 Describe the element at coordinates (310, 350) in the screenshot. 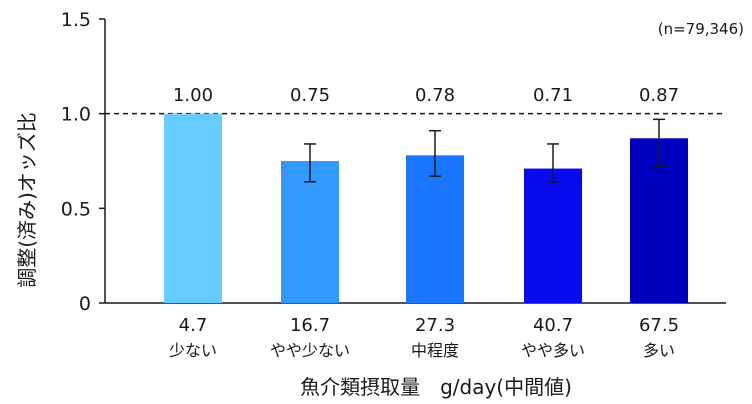

I see `x-tick-sublabel: やや少ない` at that location.